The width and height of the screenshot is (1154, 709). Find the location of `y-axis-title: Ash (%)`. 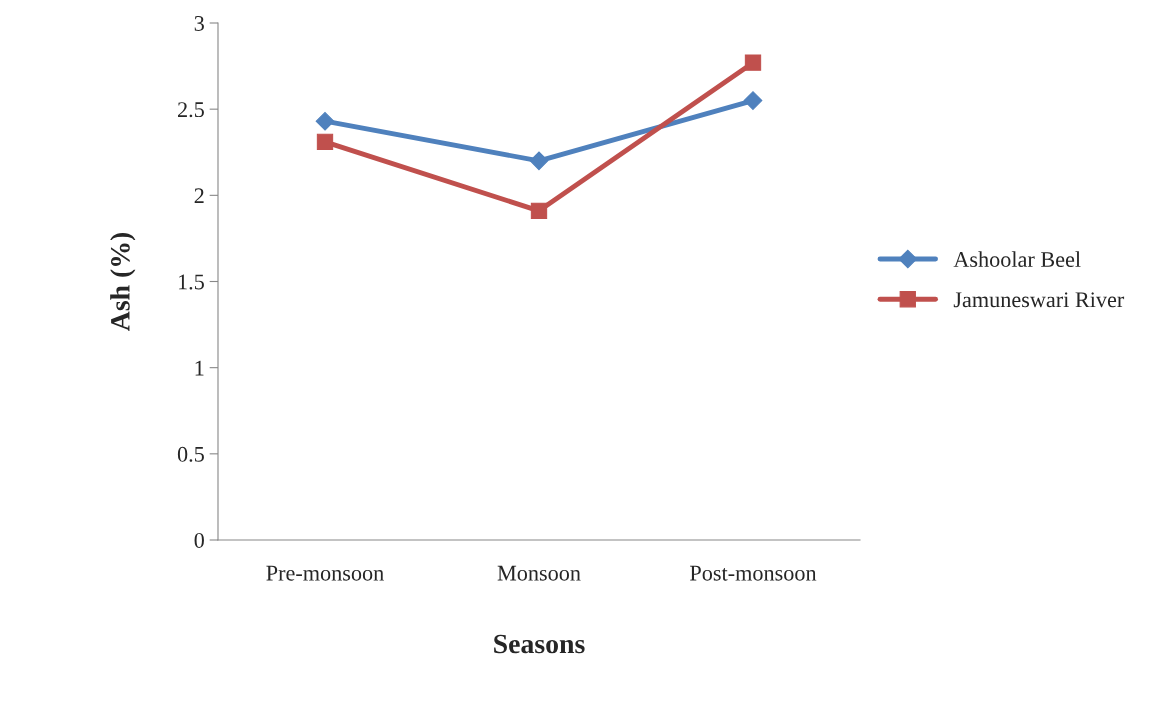

y-axis-title: Ash (%) is located at coordinates (123, 281).